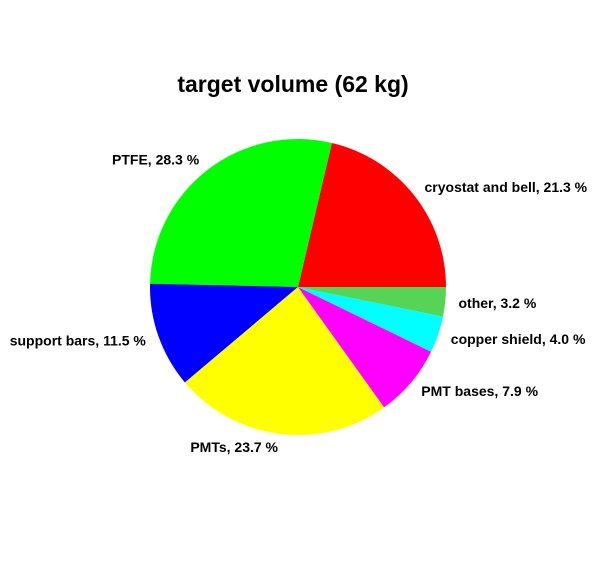 The height and width of the screenshot is (572, 596). What do you see at coordinates (234, 447) in the screenshot?
I see `slice-label-pmts: PMTs, 23.7 %` at bounding box center [234, 447].